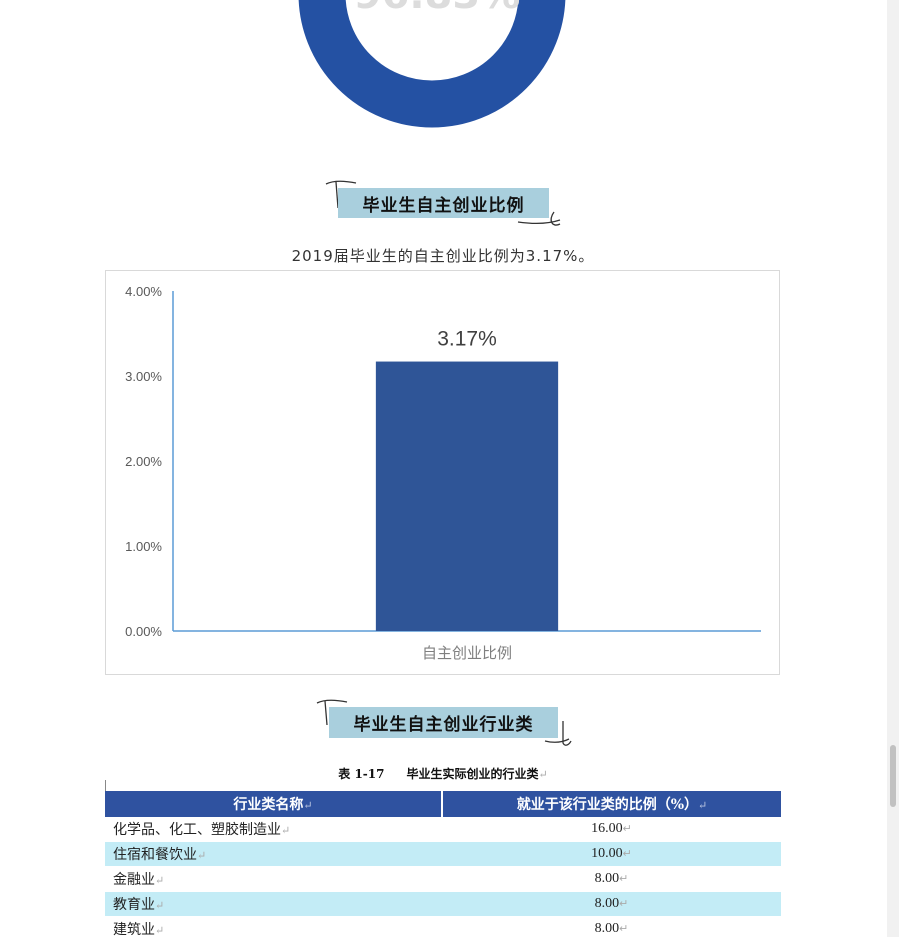 The image size is (899, 941). What do you see at coordinates (472, 774) in the screenshot?
I see `table-caption-title: 毕业生实际创业的行业类` at bounding box center [472, 774].